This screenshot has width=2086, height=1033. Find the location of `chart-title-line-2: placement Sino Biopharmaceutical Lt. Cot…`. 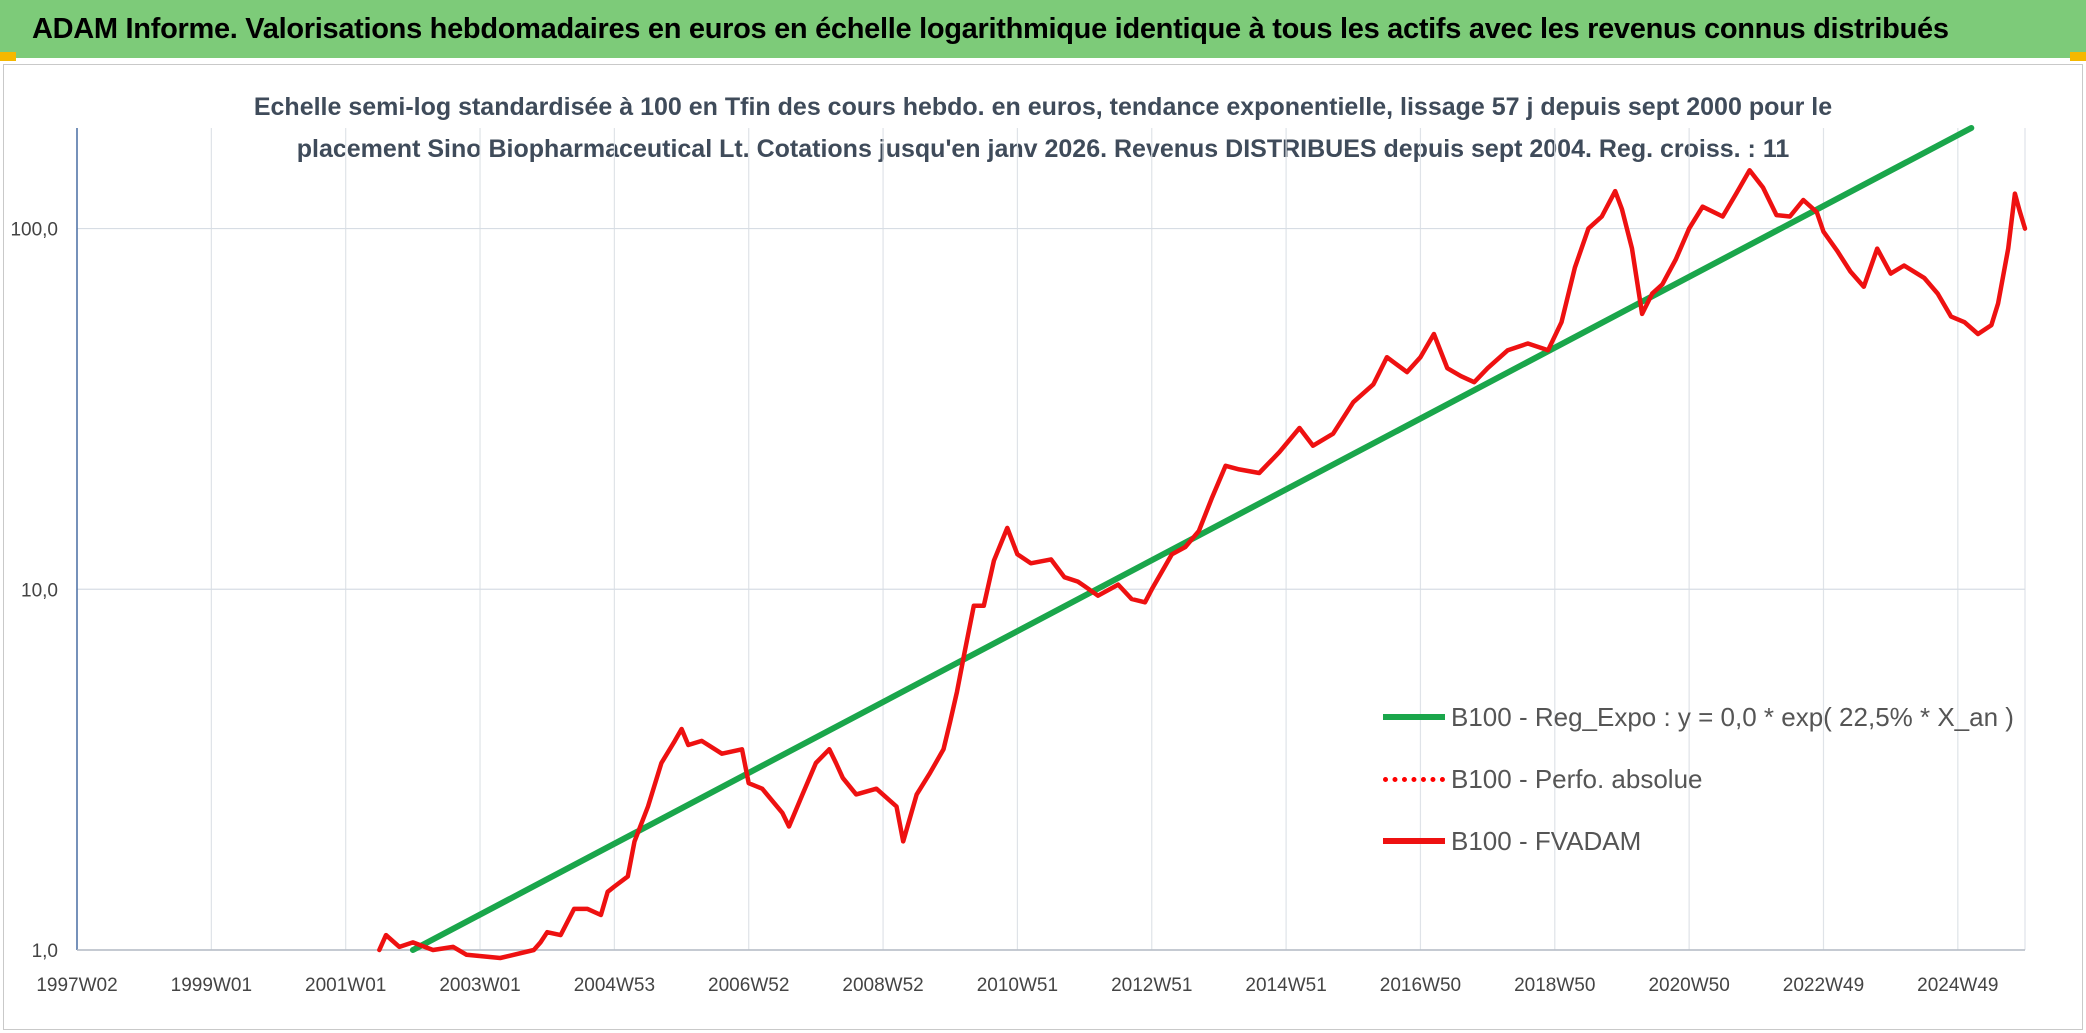

chart-title-line-2: placement Sino Biopharmaceutical Lt. Cot… is located at coordinates (1043, 149).